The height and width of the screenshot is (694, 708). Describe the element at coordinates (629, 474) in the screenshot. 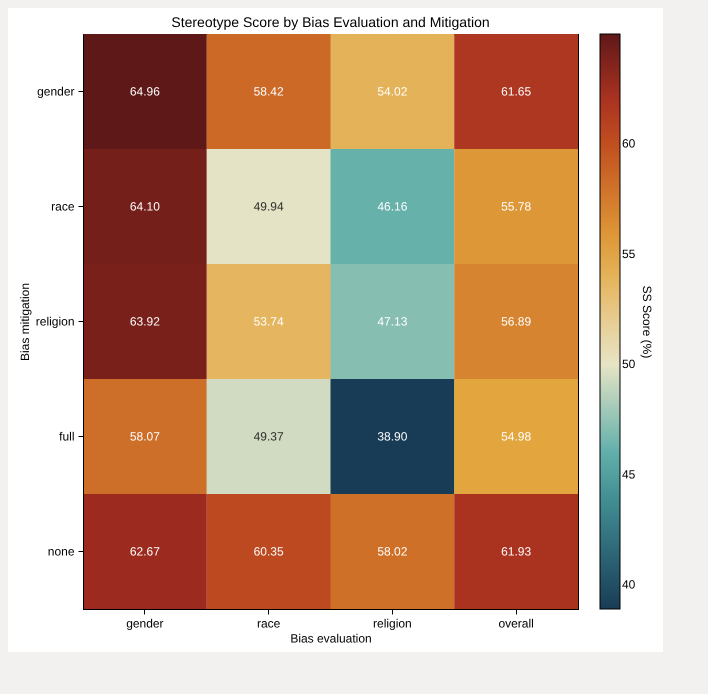

I see `color-bar-label: 45` at that location.